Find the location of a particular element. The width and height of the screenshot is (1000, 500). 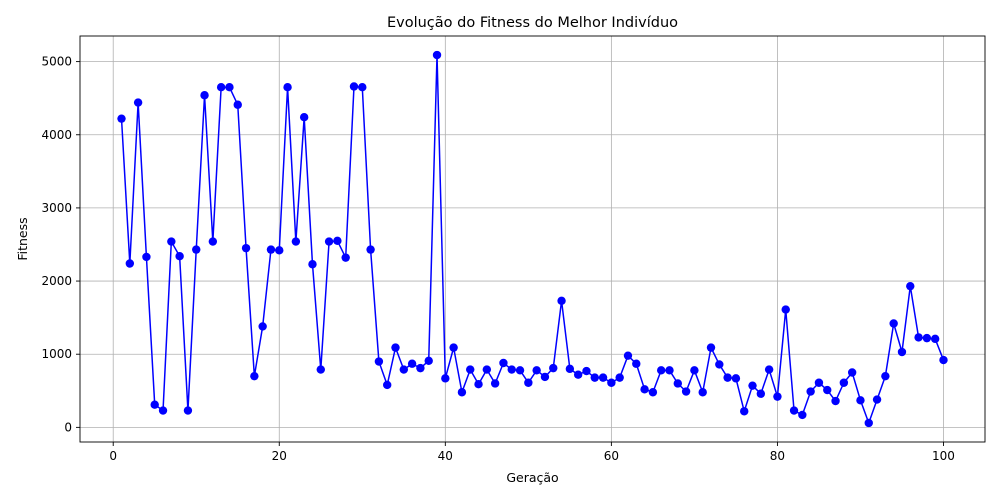

y-tick-label: 1000 is located at coordinates (56, 354).